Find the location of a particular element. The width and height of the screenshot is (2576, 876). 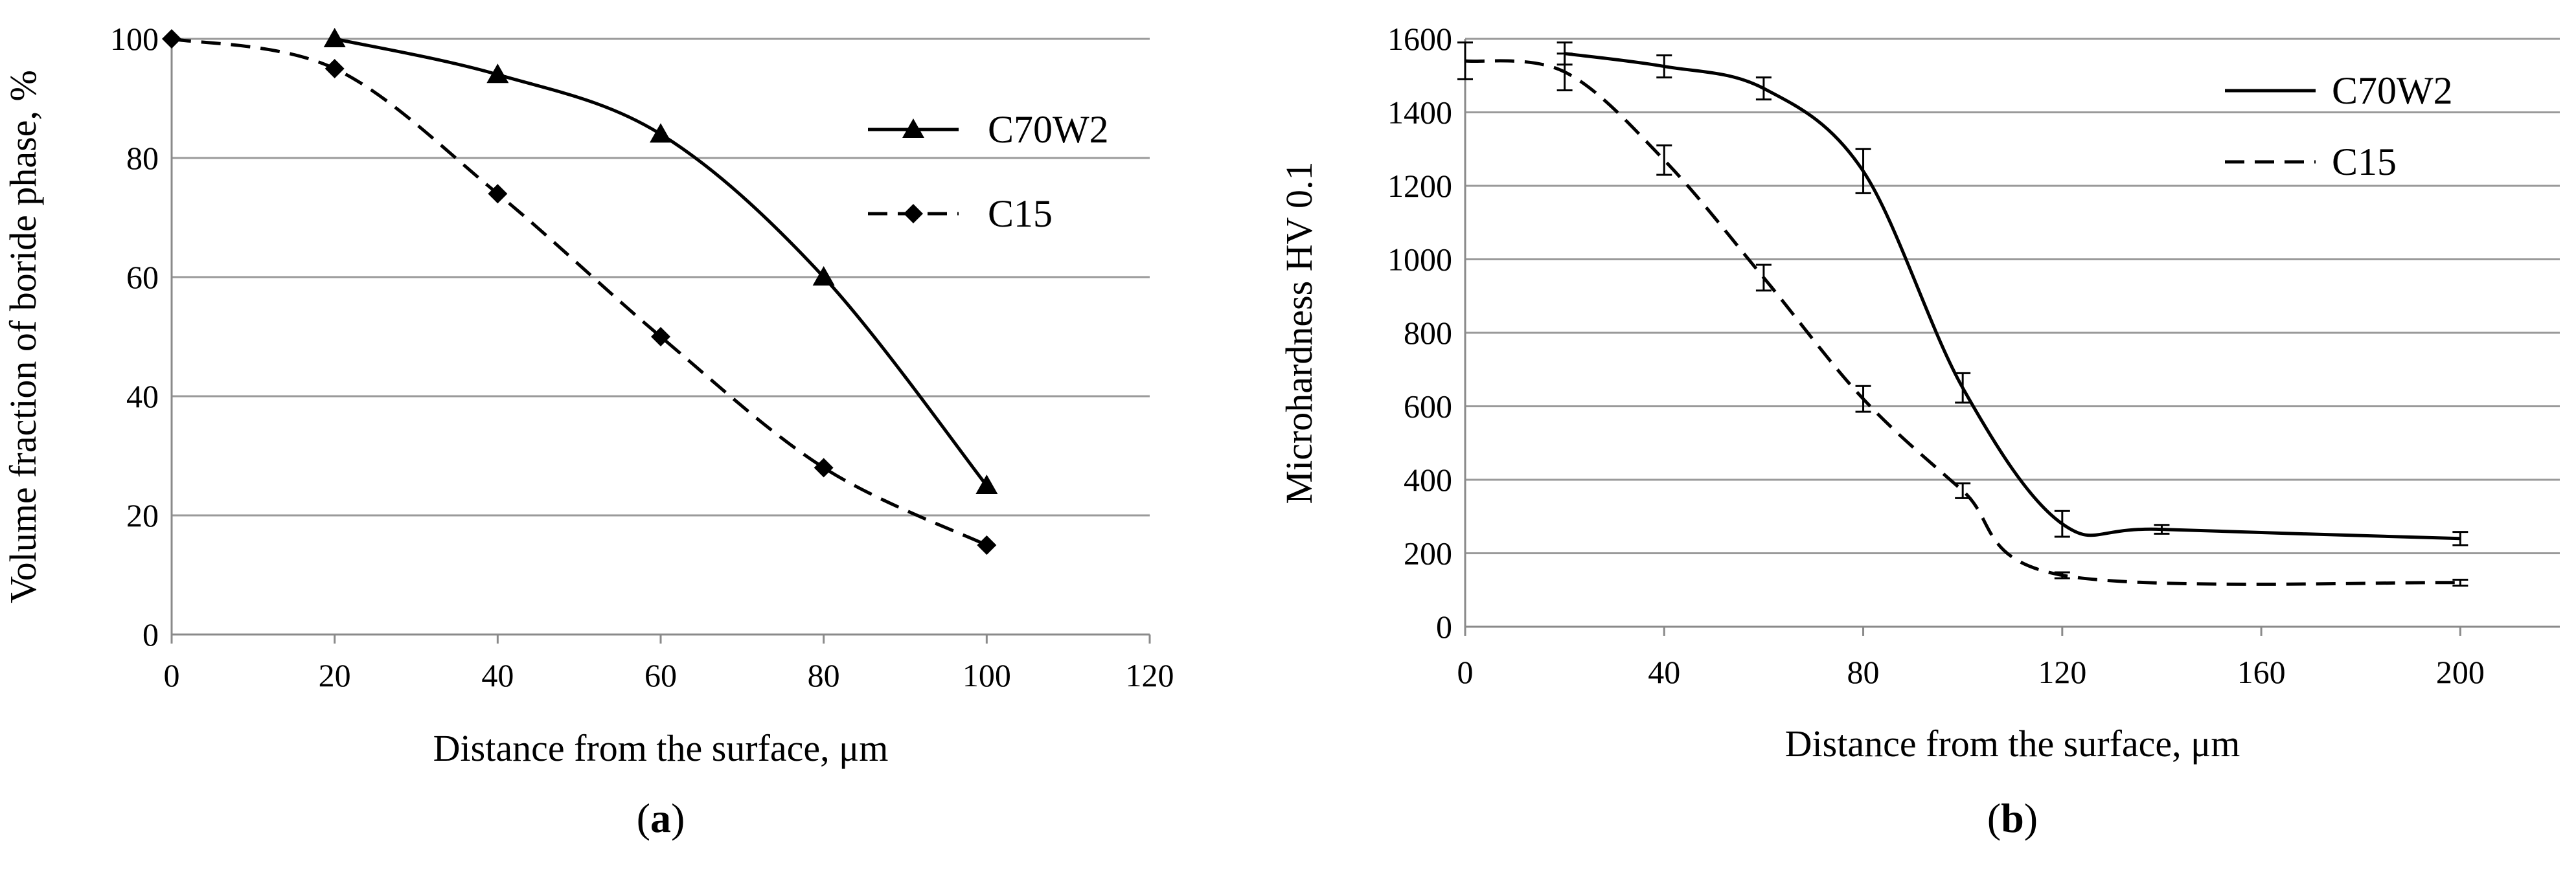

y-tick-label: 100 is located at coordinates (134, 39).